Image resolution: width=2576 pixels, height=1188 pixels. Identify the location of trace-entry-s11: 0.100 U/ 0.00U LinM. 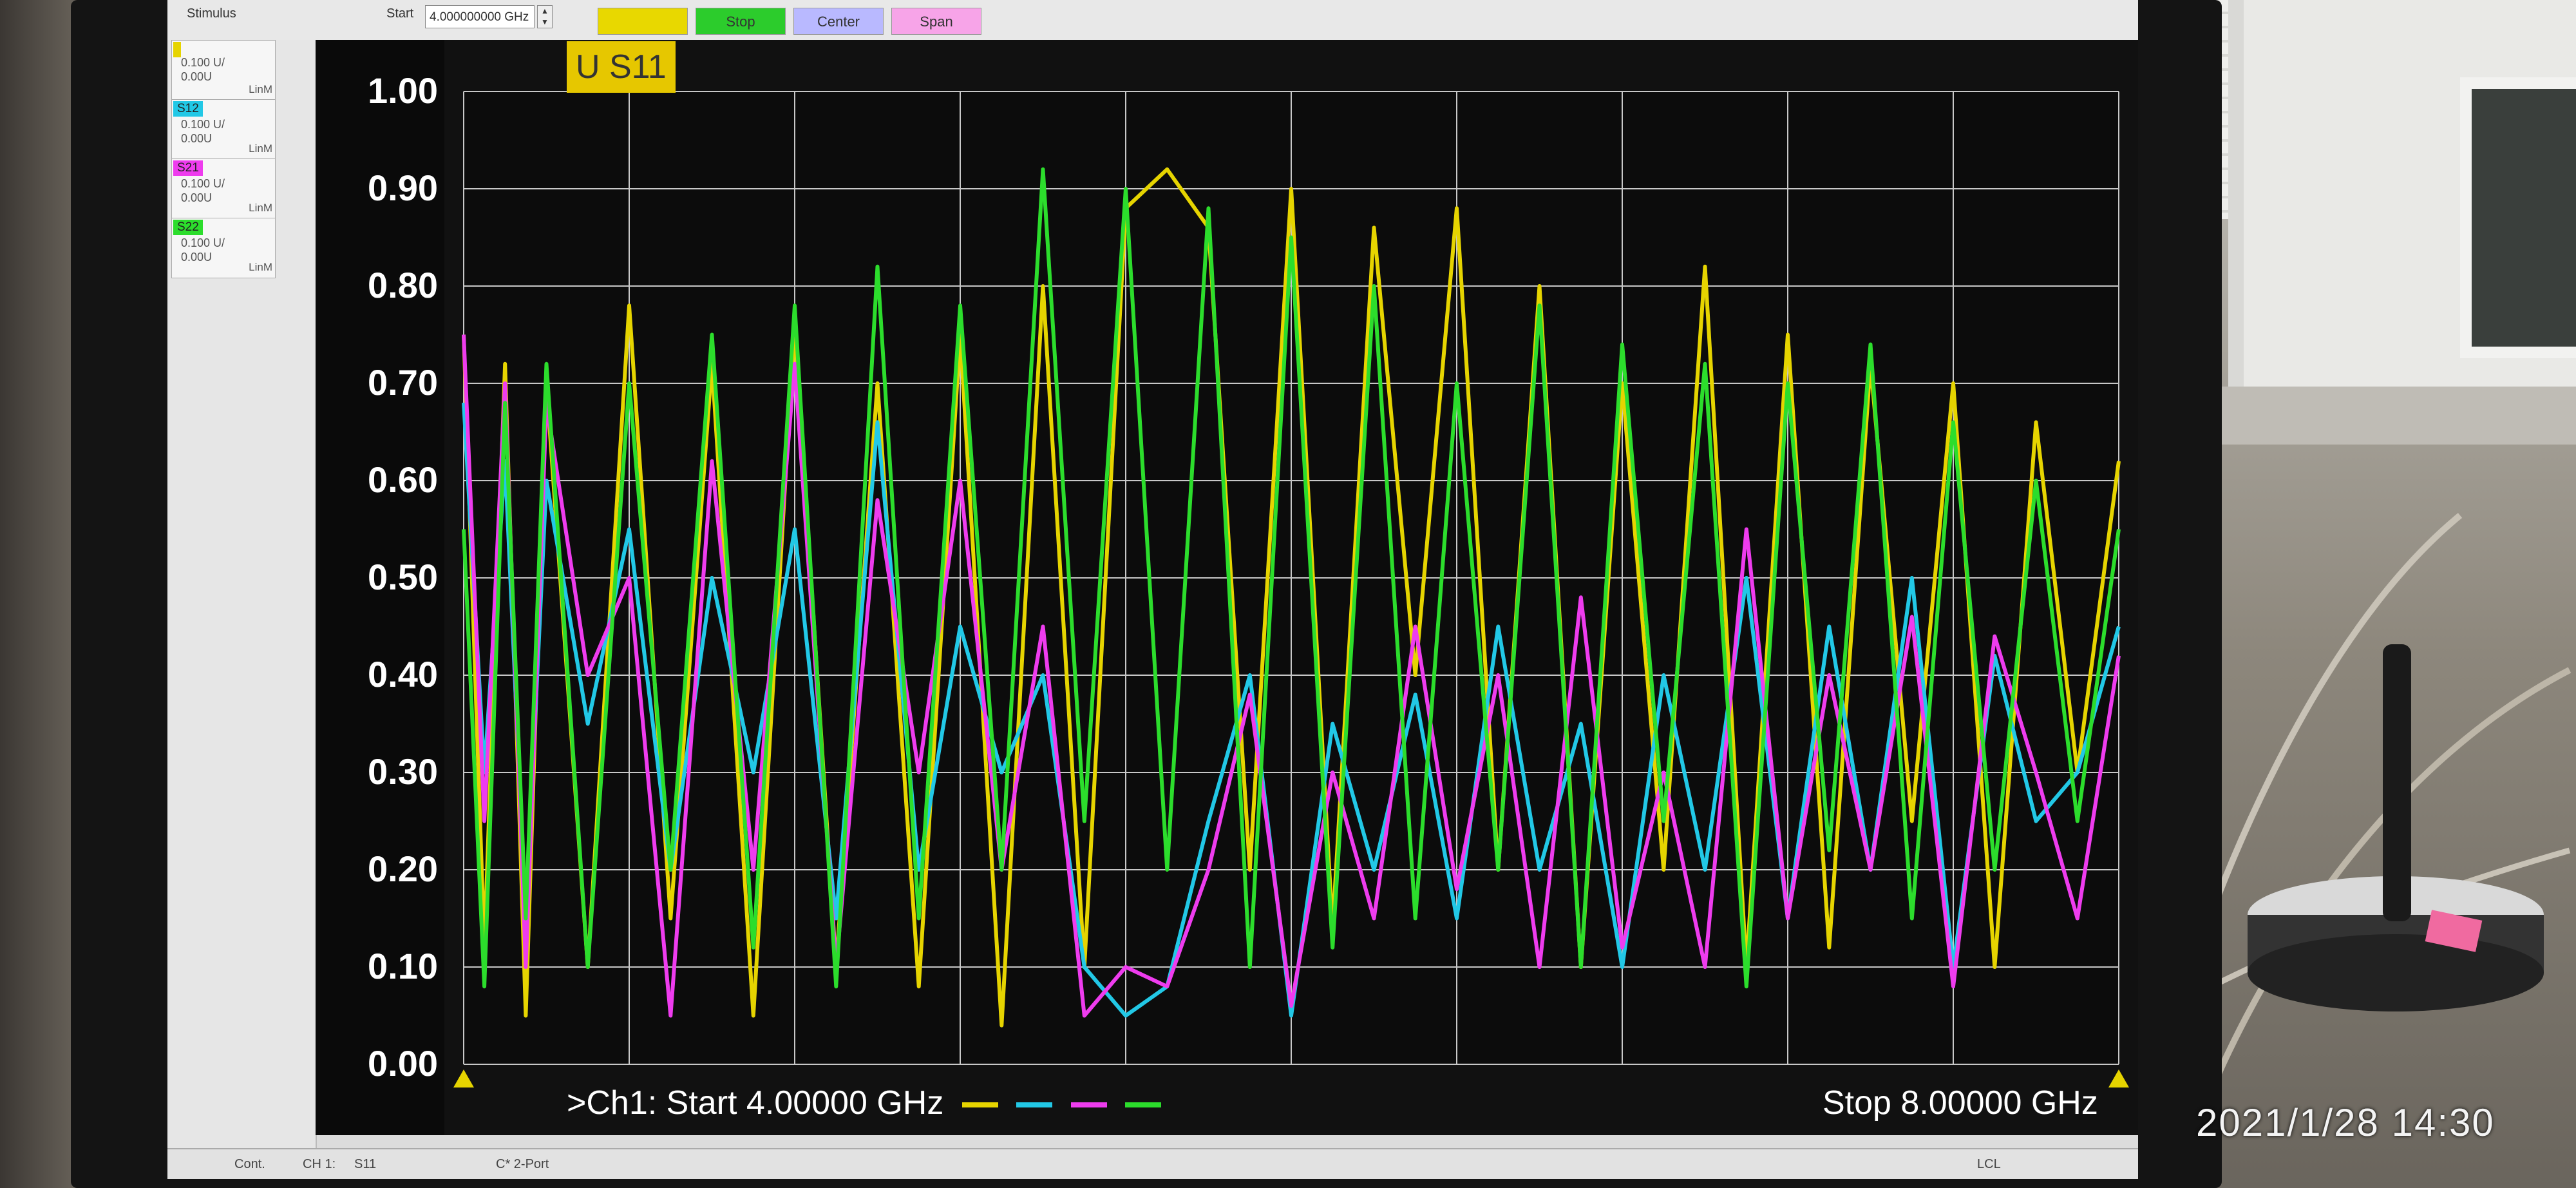
(224, 70).